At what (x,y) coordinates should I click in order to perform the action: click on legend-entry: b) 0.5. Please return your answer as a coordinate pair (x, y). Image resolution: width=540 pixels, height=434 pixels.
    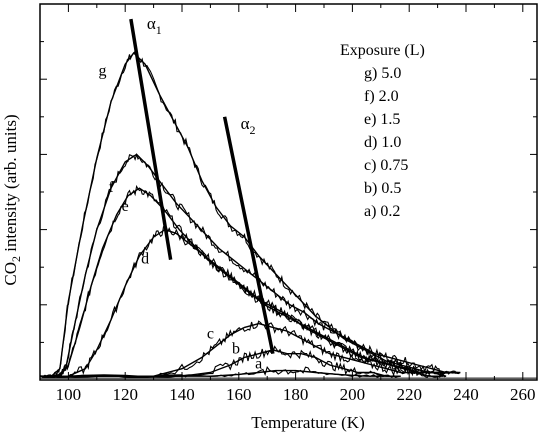
    Looking at the image, I should click on (382, 188).